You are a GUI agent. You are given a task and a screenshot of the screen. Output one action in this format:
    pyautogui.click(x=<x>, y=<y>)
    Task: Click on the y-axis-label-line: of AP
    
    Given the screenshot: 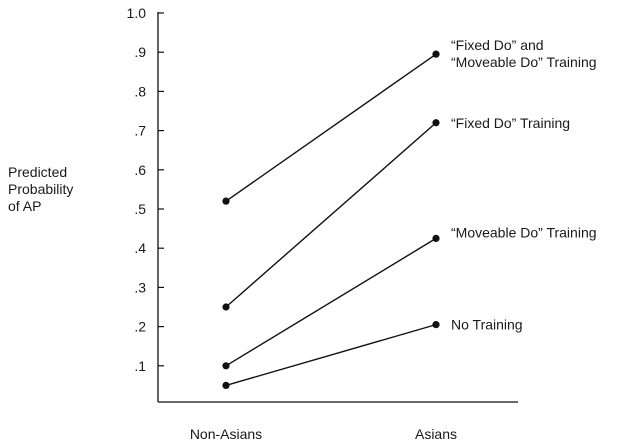 What is the action you would take?
    pyautogui.click(x=24, y=206)
    